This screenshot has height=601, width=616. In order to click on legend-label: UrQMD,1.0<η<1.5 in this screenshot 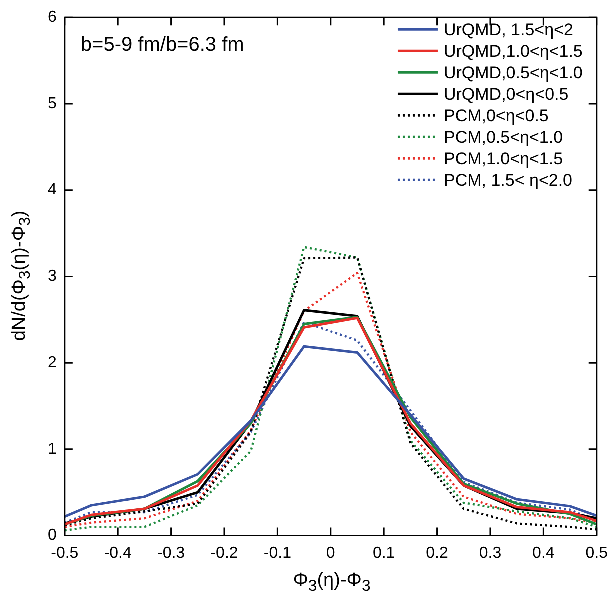, I will do `click(513, 51)`.